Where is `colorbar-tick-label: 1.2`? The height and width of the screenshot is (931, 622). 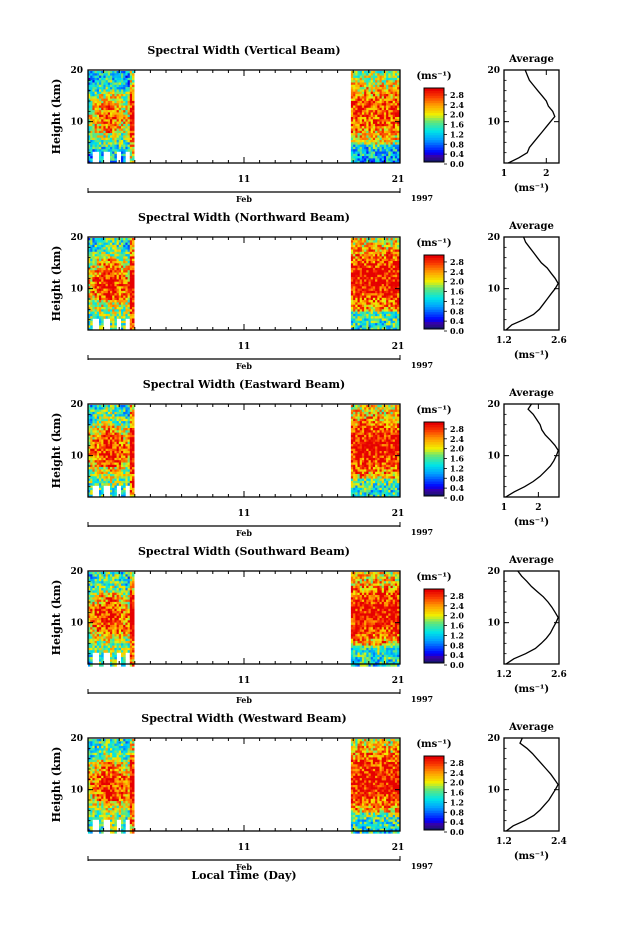
colorbar-tick-label: 1.2 is located at coordinates (457, 134).